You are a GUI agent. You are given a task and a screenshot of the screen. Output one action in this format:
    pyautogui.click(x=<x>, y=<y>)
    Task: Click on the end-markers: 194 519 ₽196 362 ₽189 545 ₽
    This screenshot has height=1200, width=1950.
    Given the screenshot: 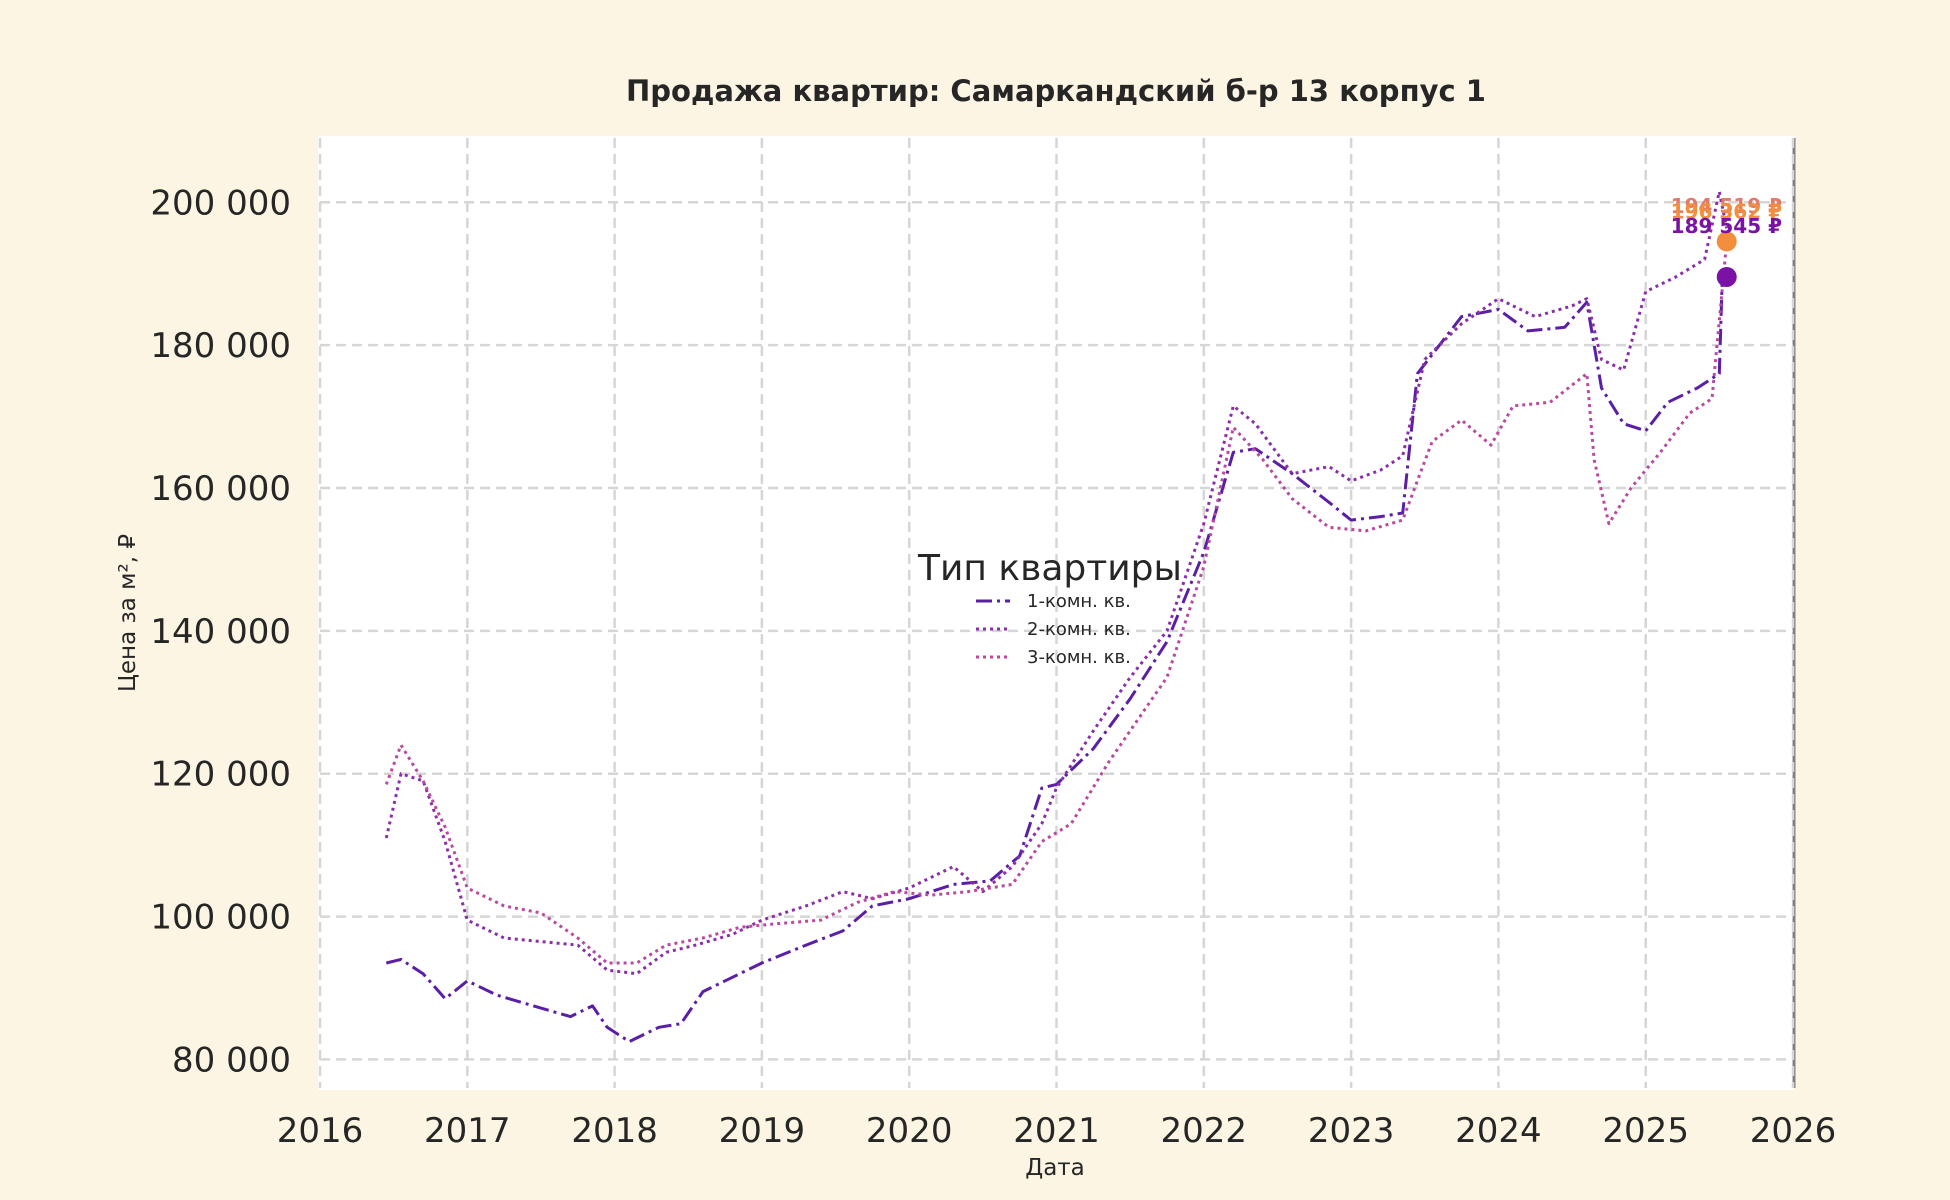 What is the action you would take?
    pyautogui.click(x=1726, y=240)
    